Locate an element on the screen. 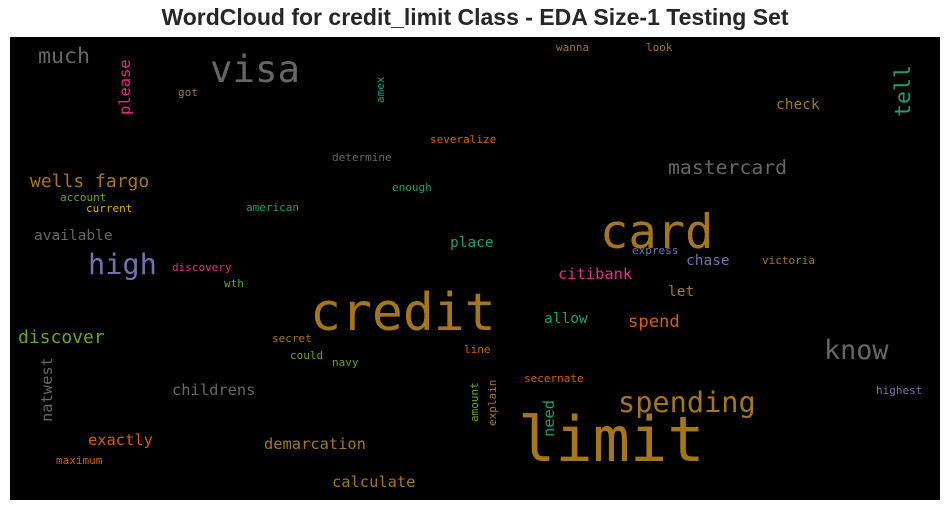 This screenshot has height=511, width=950. word-place: place is located at coordinates (472, 243).